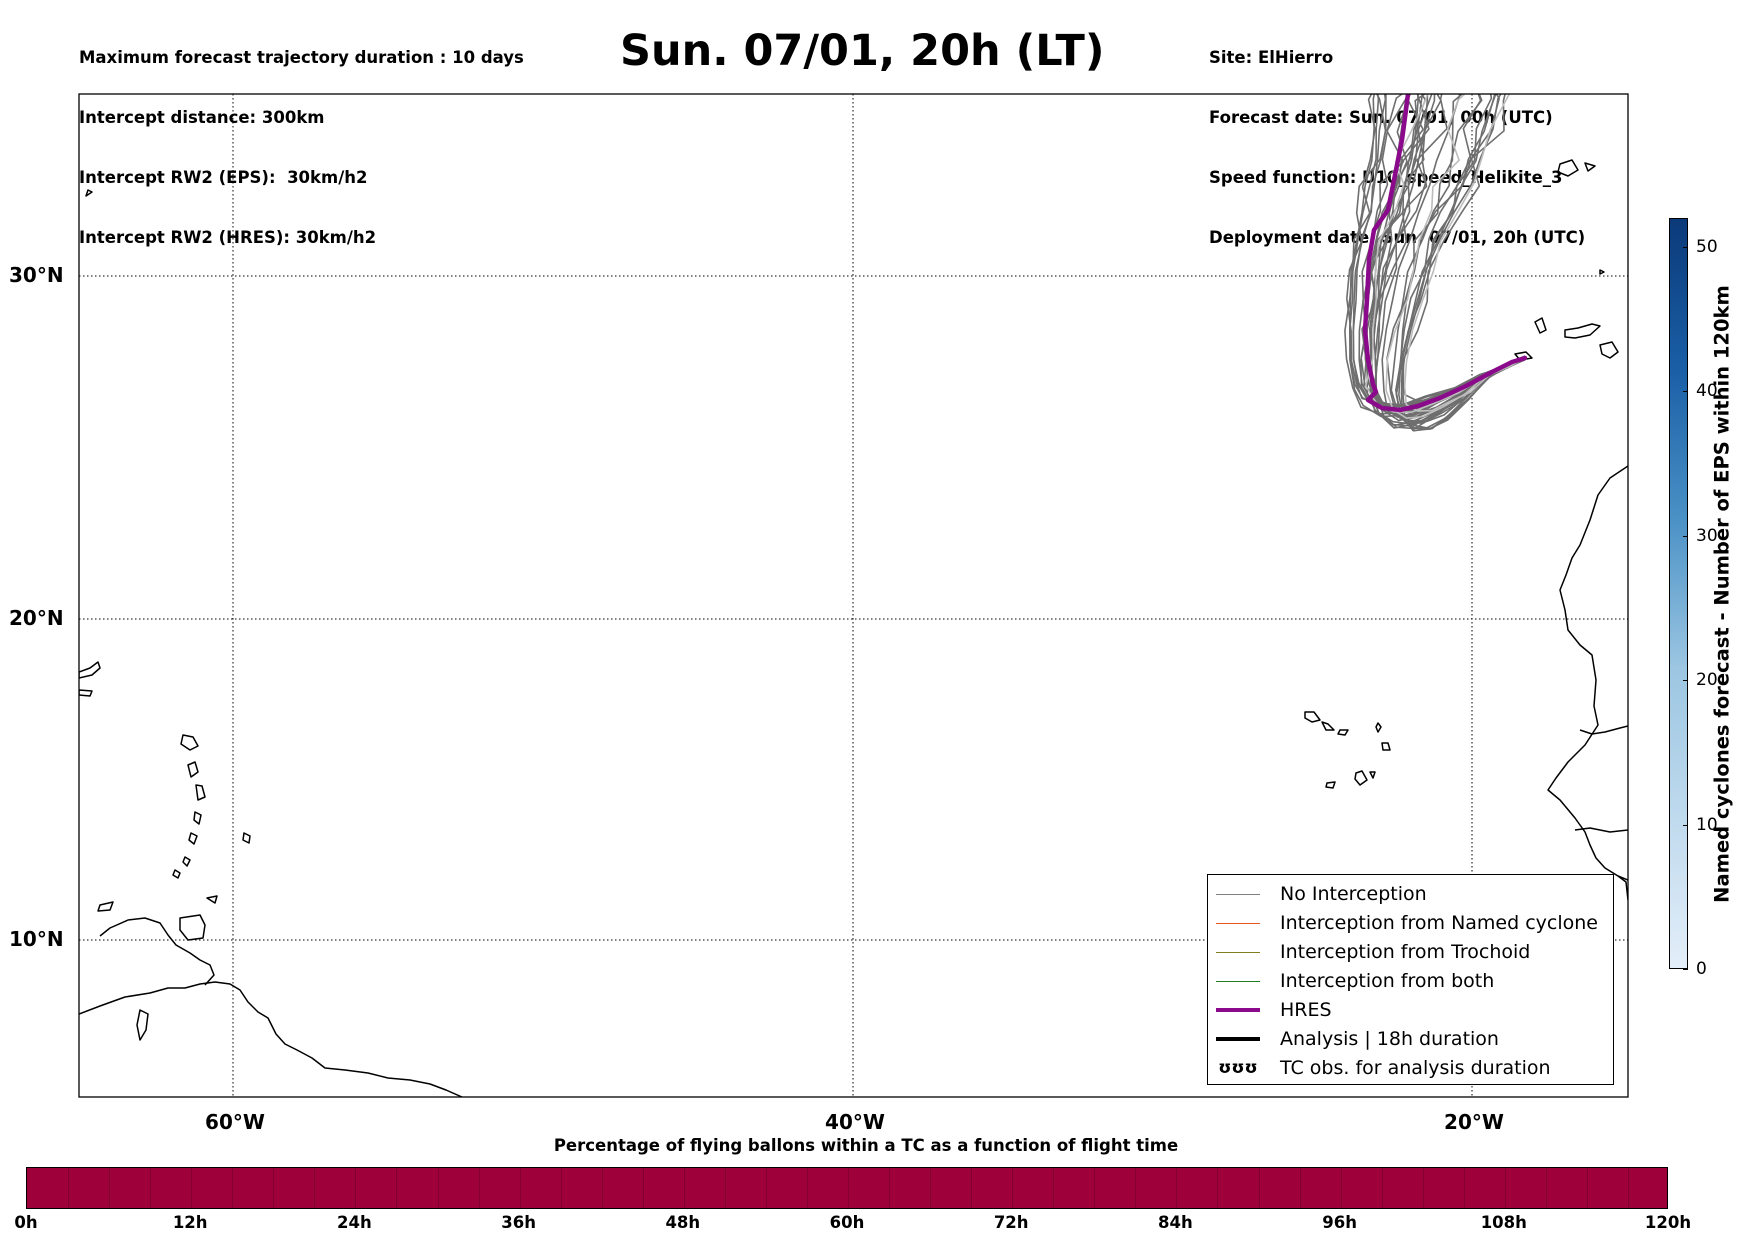  Describe the element at coordinates (36, 939) in the screenshot. I see `lat-label-10n: 10°N` at that location.